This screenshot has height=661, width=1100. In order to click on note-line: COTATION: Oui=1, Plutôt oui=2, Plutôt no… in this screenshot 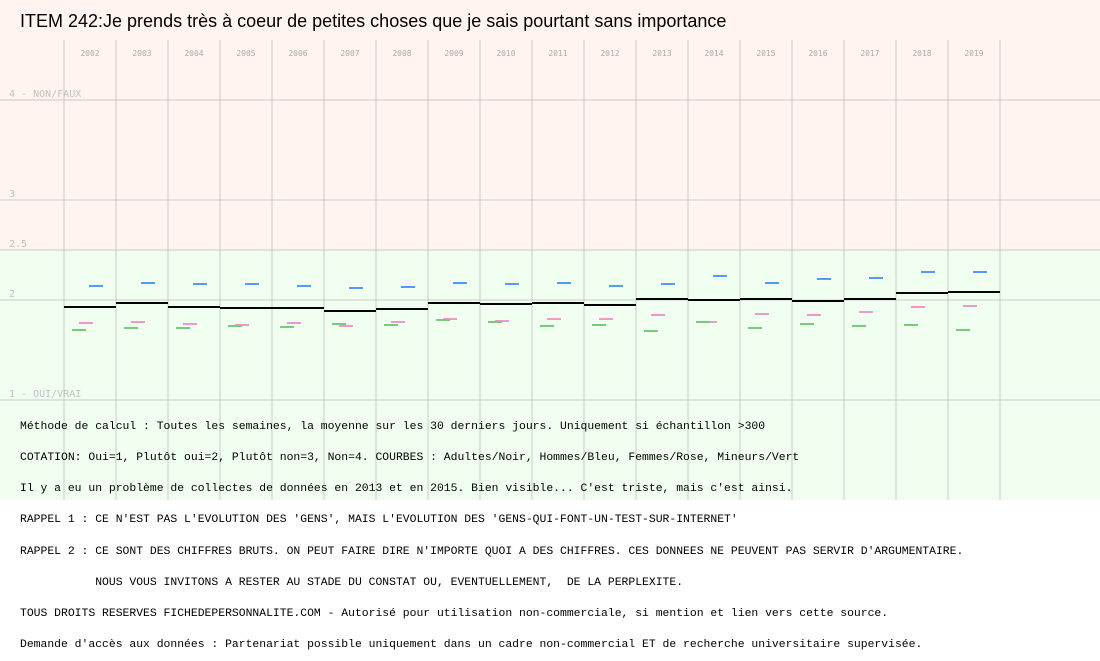, I will do `click(410, 458)`.